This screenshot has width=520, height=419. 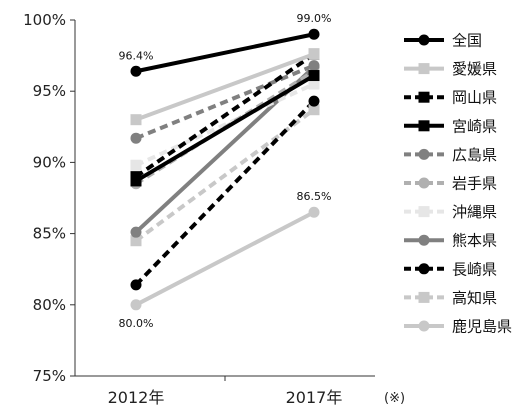 What do you see at coordinates (225, 397) in the screenshot?
I see `x-category-labels: 2012年 2017年` at bounding box center [225, 397].